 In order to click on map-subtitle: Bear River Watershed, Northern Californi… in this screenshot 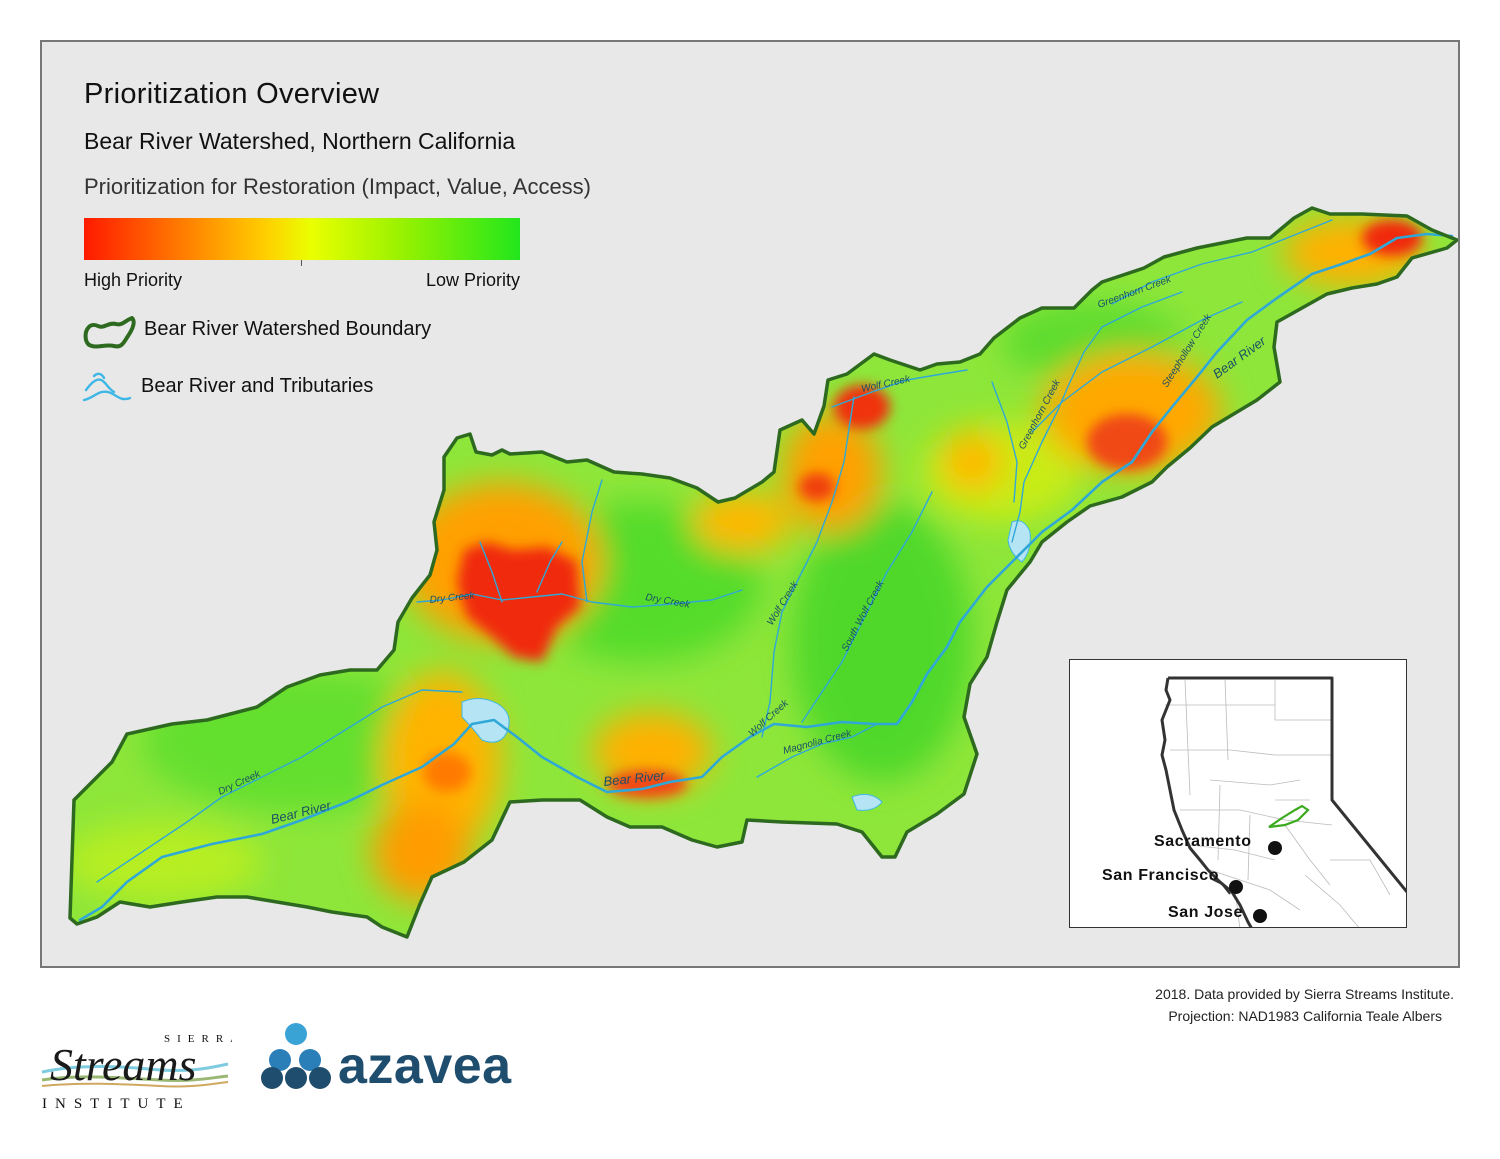, I will do `click(300, 141)`.